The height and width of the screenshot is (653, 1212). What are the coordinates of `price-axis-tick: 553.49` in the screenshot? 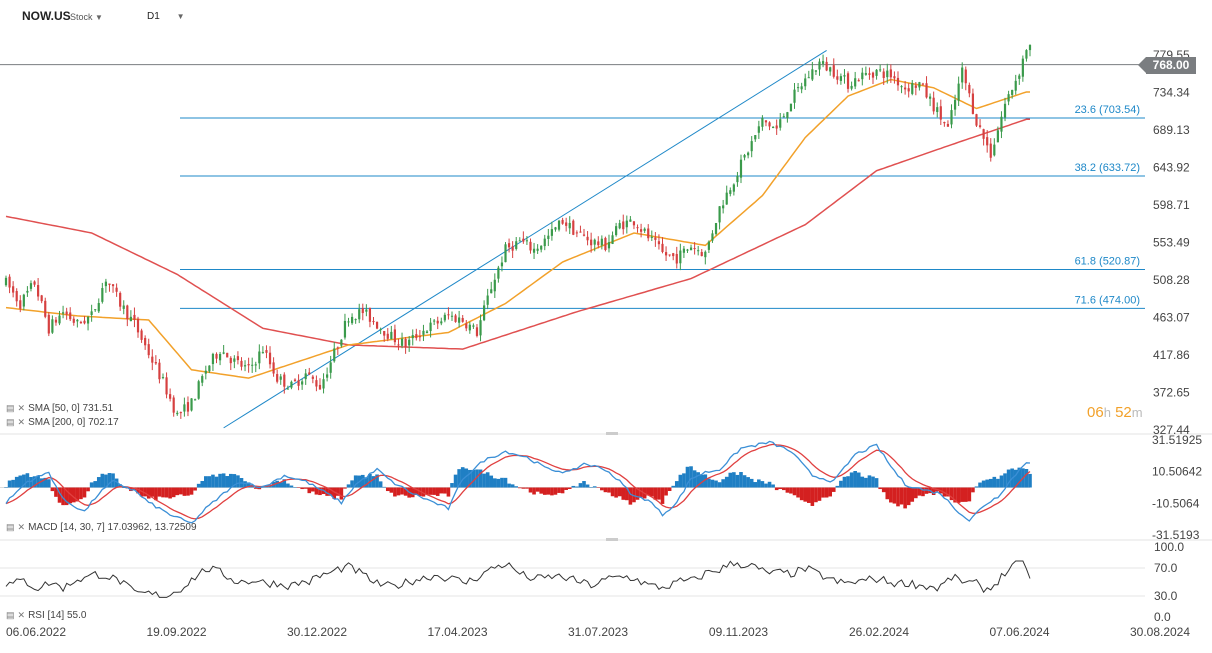 It's located at (1171, 243).